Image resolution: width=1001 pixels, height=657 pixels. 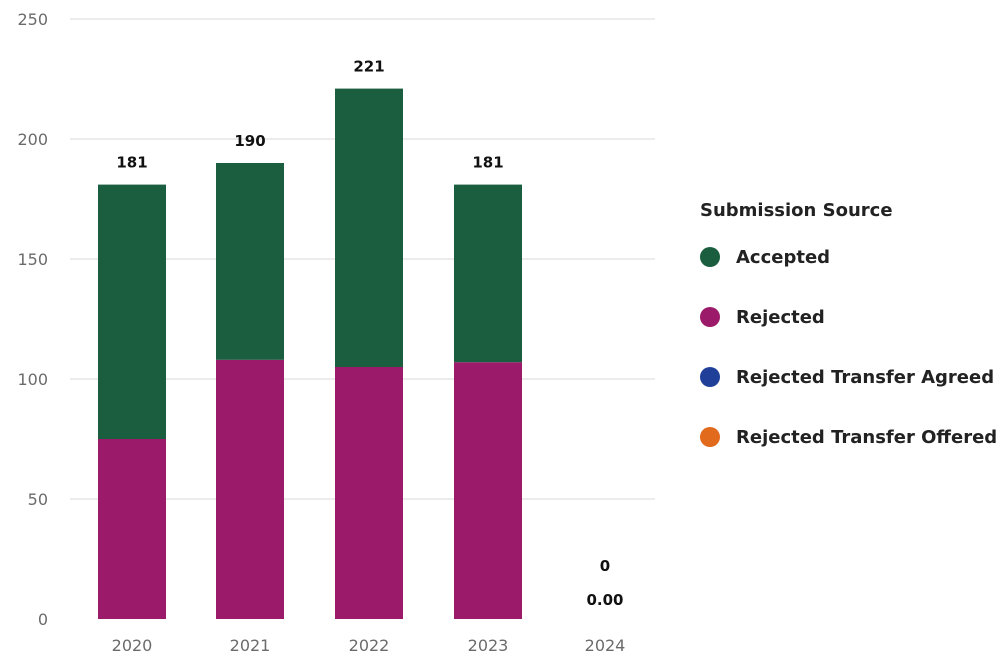 What do you see at coordinates (604, 600) in the screenshot?
I see `value-label-2024: 0.00` at bounding box center [604, 600].